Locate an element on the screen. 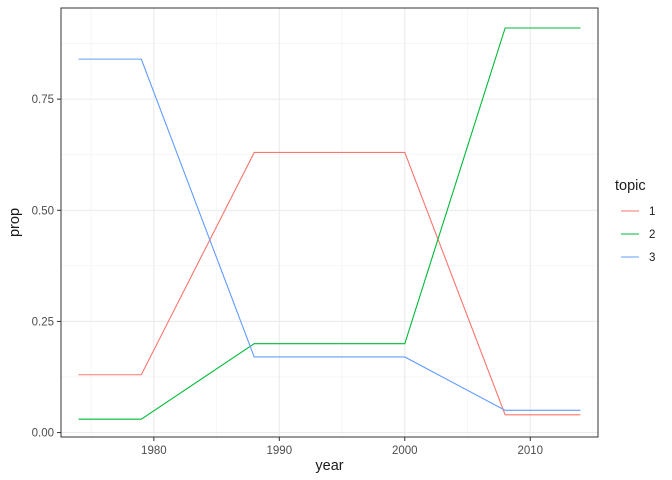  y-tick-label: 0.00 is located at coordinates (43, 434).